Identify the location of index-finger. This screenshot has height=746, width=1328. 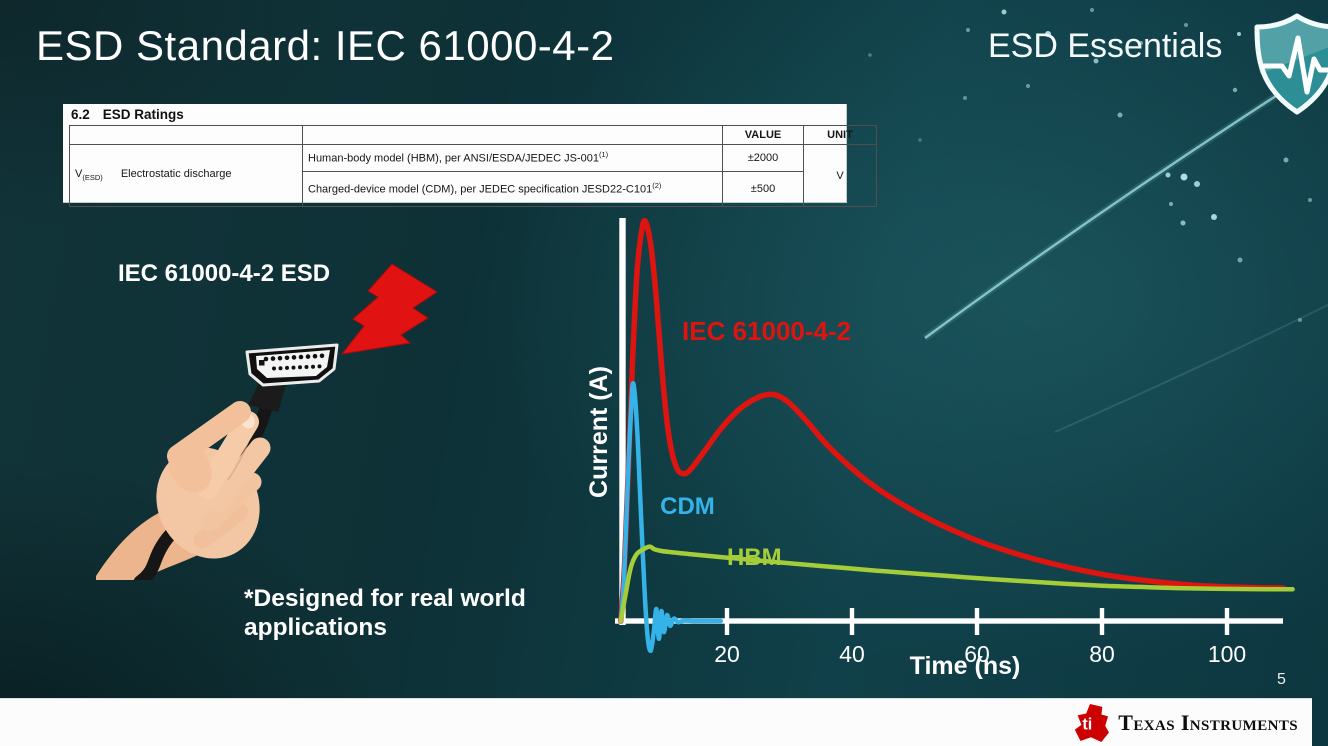
(228, 455).